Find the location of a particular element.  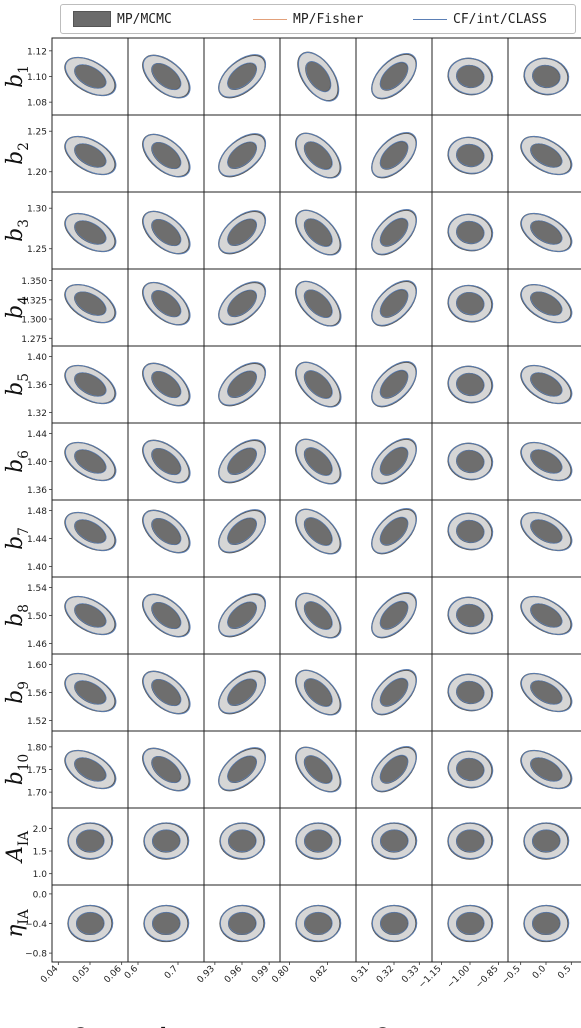

y-tick-label-0-0: 1.08 is located at coordinates (37, 104).